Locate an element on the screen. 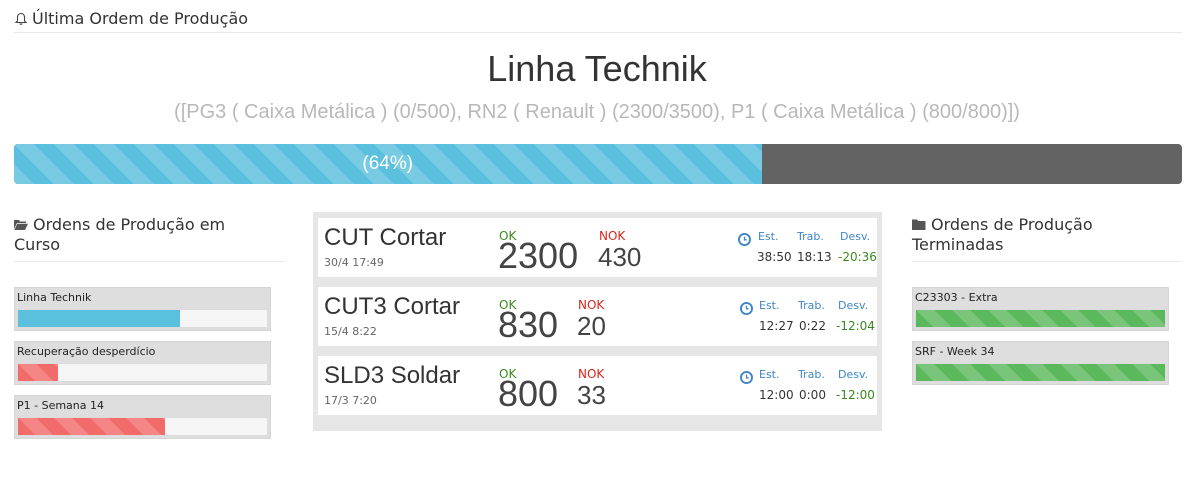 The height and width of the screenshot is (479, 1194). in-progress-order: P1 - Semana 14 is located at coordinates (142, 417).